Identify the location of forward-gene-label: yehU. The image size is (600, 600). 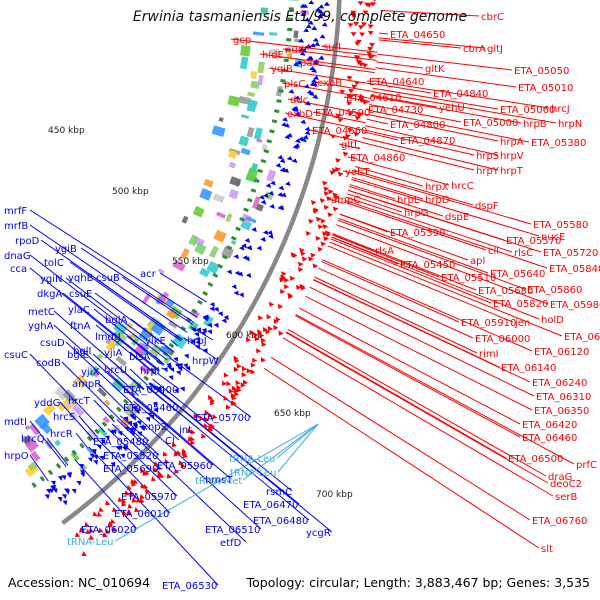
(452, 108).